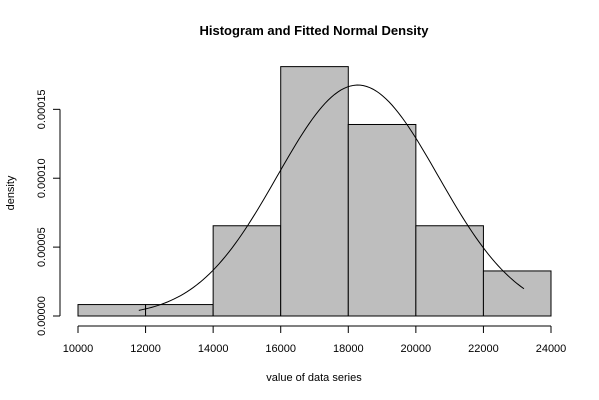  I want to click on y-axis: 0.00000 0.00005 0.00010 0.00015, so click(48, 212).